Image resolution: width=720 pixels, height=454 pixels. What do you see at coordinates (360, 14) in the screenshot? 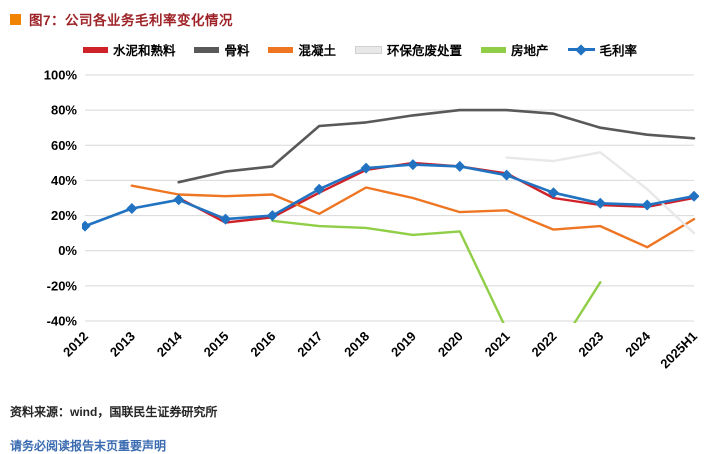
I see `figure-header: 图7：公司各业务毛利率变化情况` at bounding box center [360, 14].